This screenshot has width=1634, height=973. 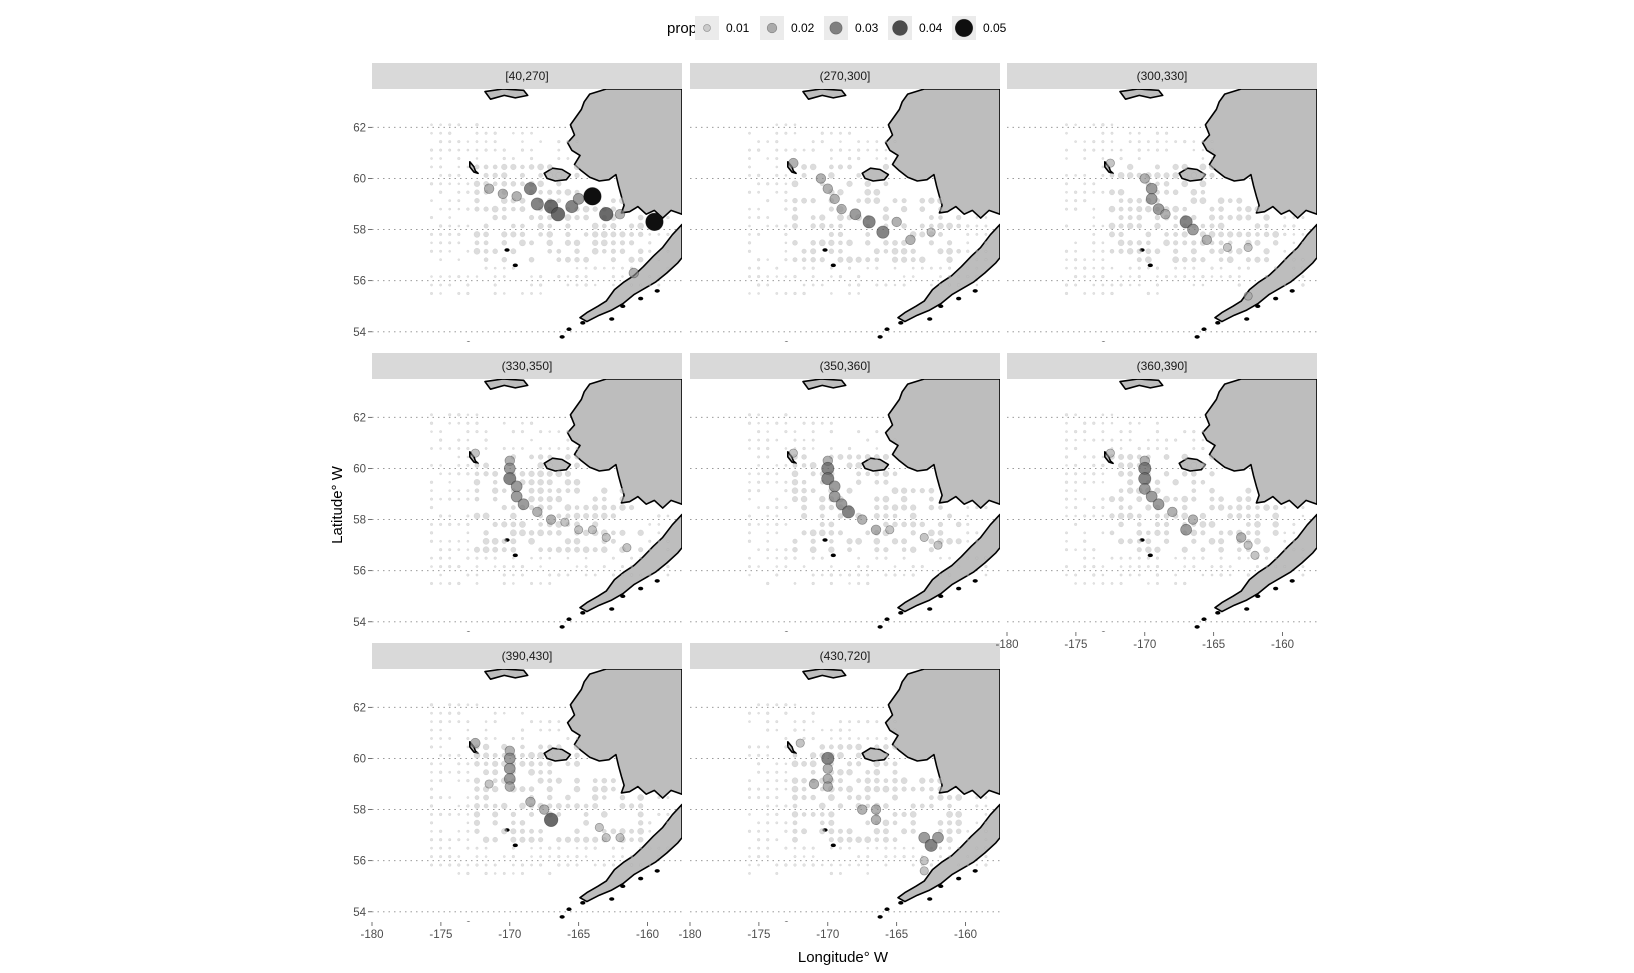 I want to click on legend-item: 0.04, so click(x=915, y=28).